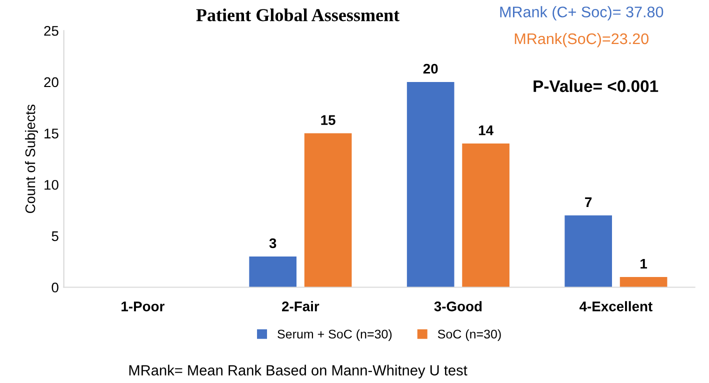 This screenshot has width=709, height=383. Describe the element at coordinates (51, 31) in the screenshot. I see `y-tick-label: 25` at that location.